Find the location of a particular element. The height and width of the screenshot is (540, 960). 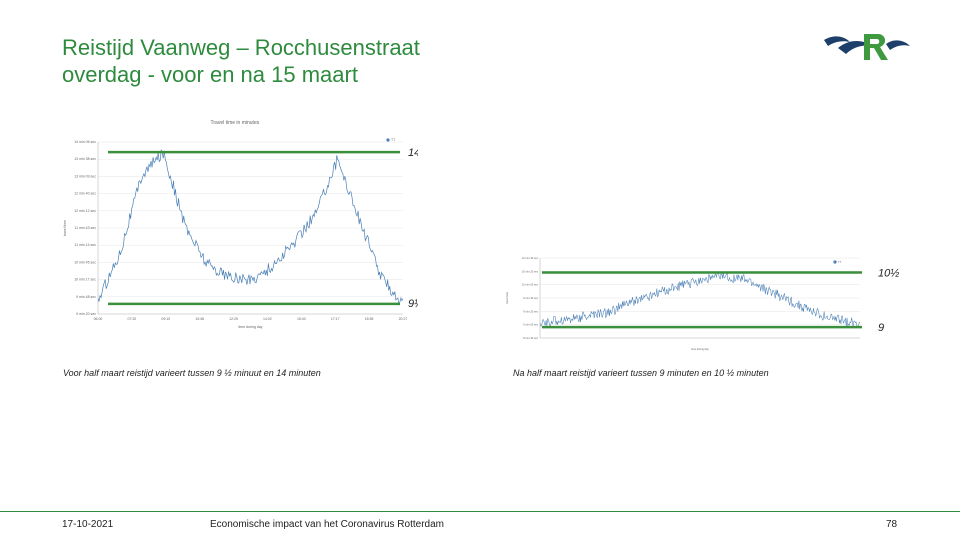

x-tick-label: 07:32 is located at coordinates (132, 319).